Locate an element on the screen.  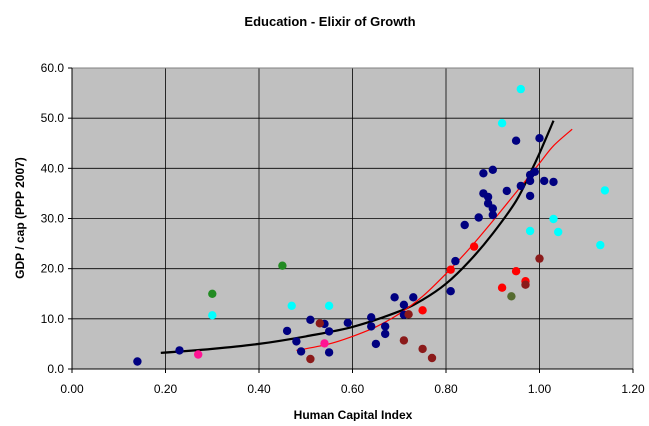
x-tick-label: 0.20 is located at coordinates (166, 389).